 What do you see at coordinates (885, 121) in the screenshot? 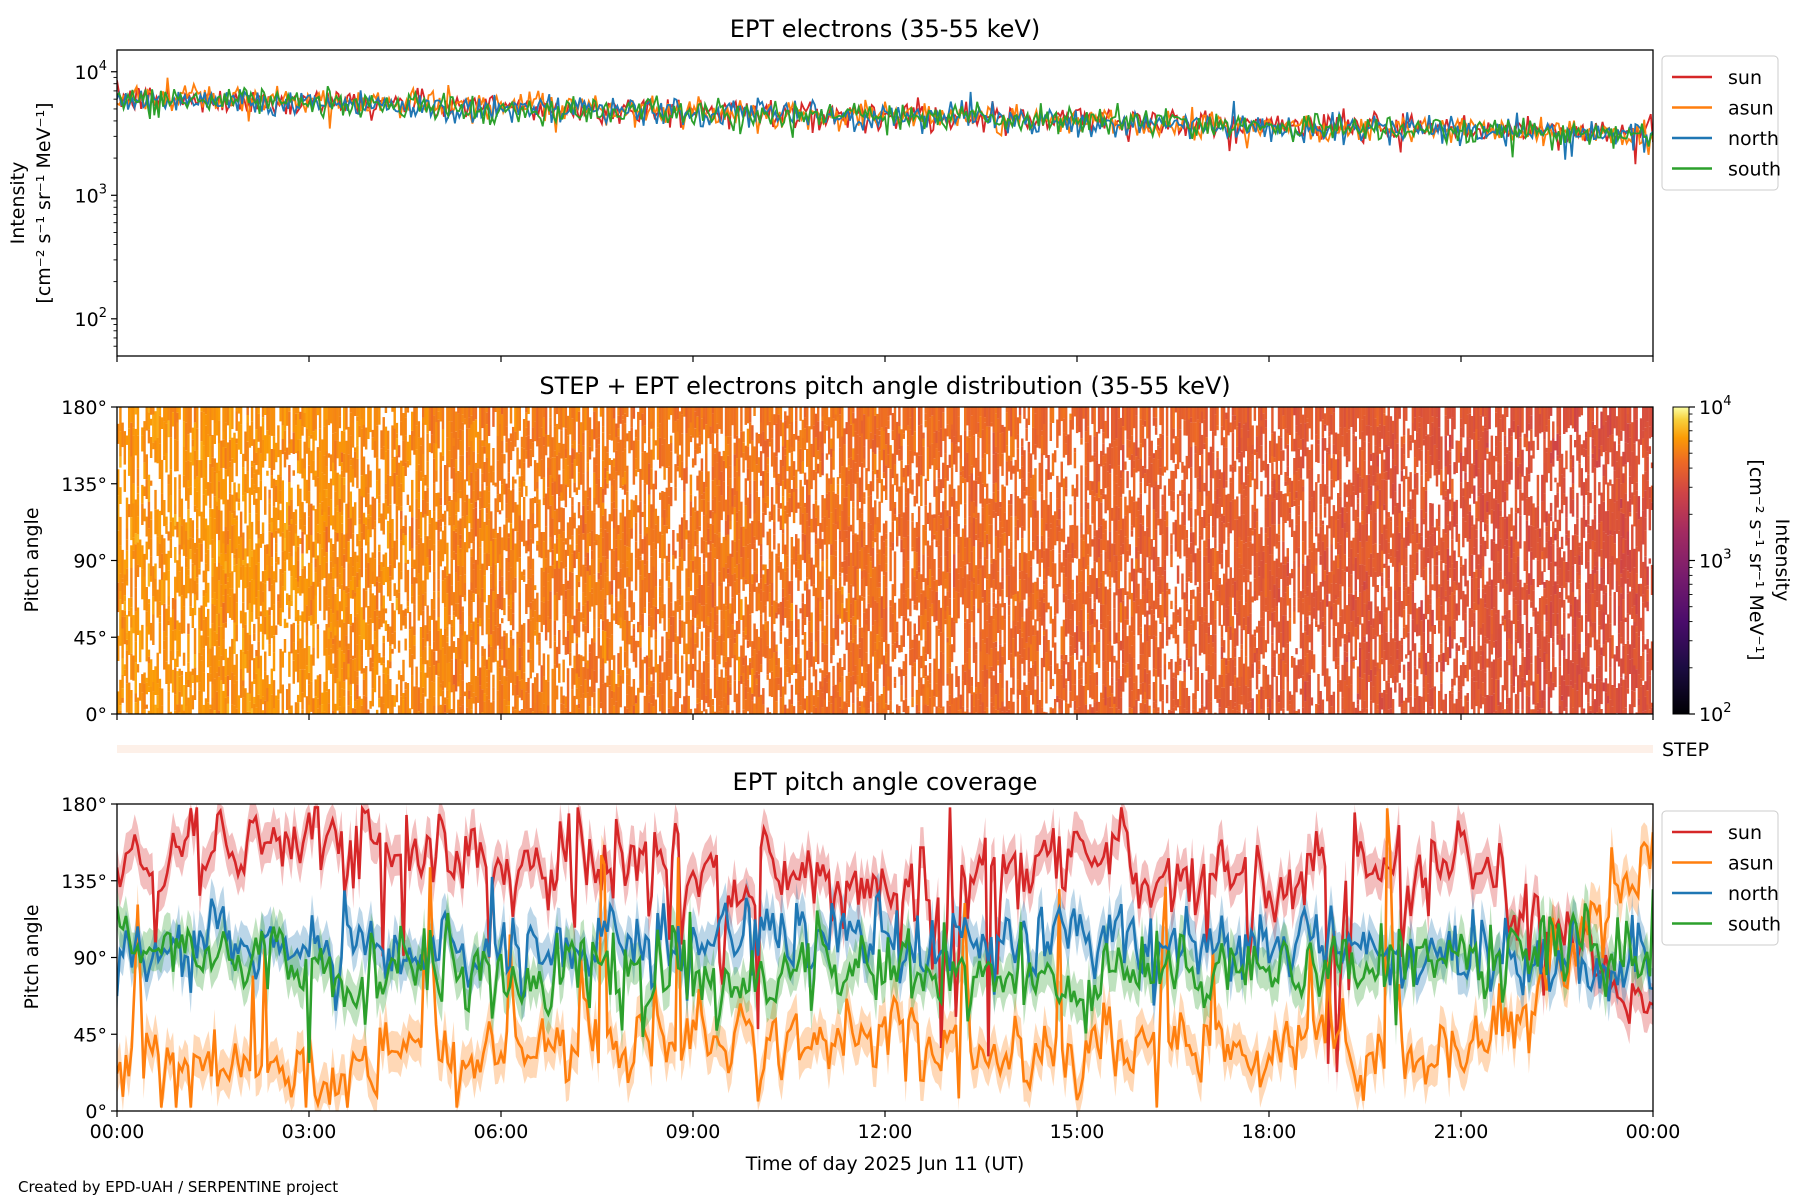
I see `panel1-series-group` at bounding box center [885, 121].